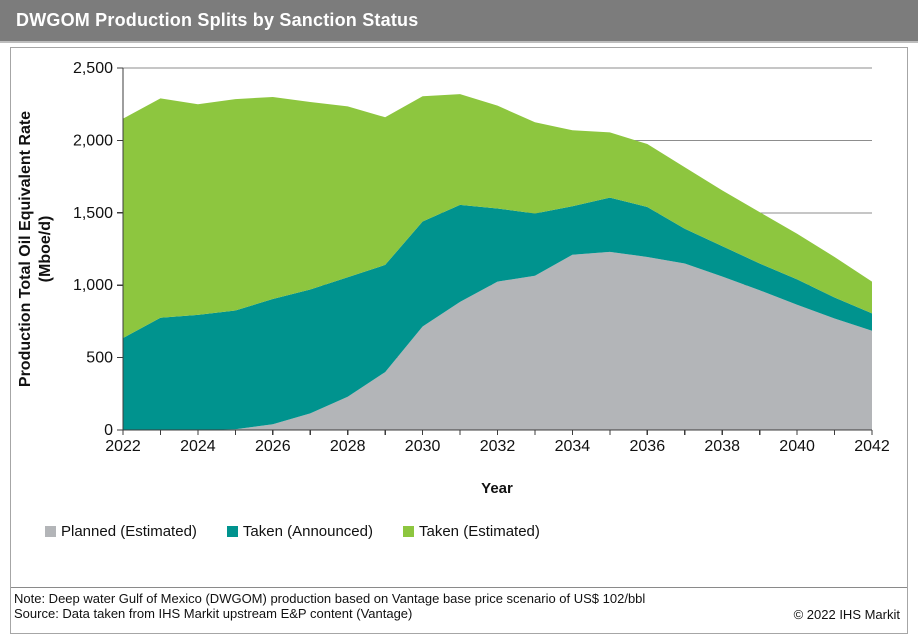 This screenshot has width=918, height=635. I want to click on svg-text: 2034, so click(573, 446).